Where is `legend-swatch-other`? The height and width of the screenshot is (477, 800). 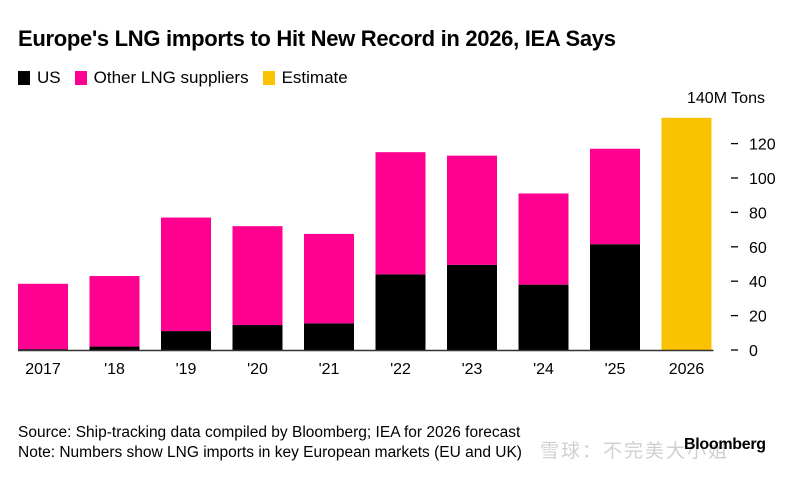 legend-swatch-other is located at coordinates (80, 78).